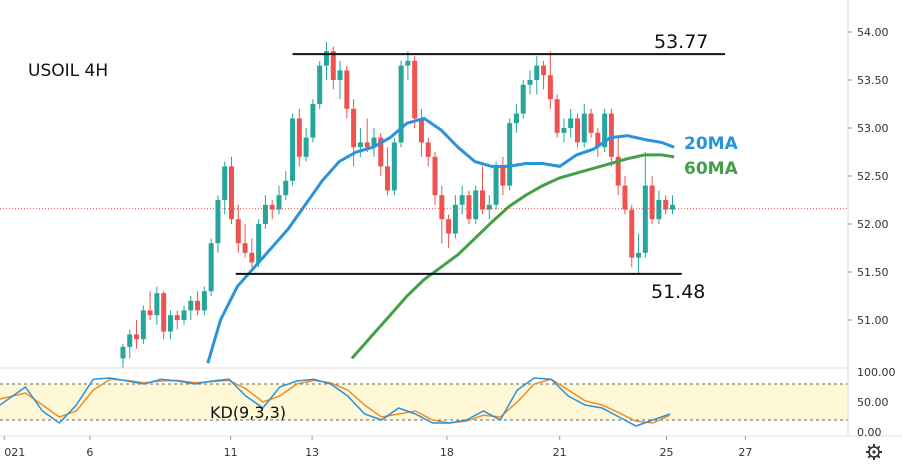 The width and height of the screenshot is (902, 464). What do you see at coordinates (68, 71) in the screenshot?
I see `chart-title: USOIL 4H` at bounding box center [68, 71].